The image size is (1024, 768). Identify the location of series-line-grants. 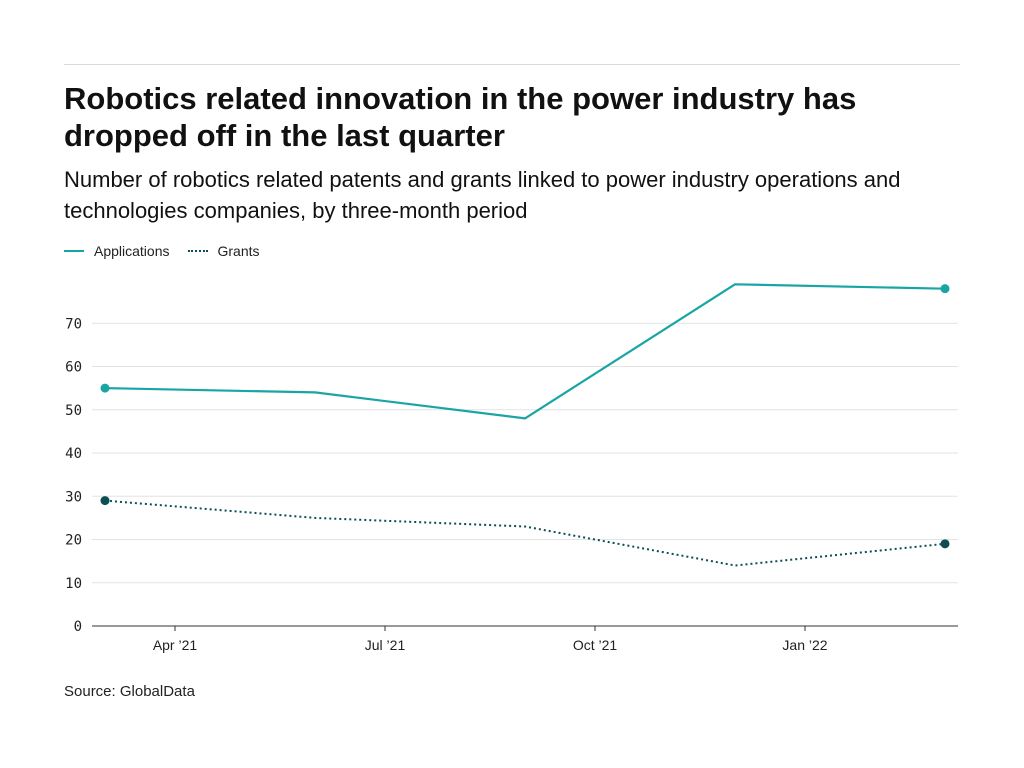
(525, 533).